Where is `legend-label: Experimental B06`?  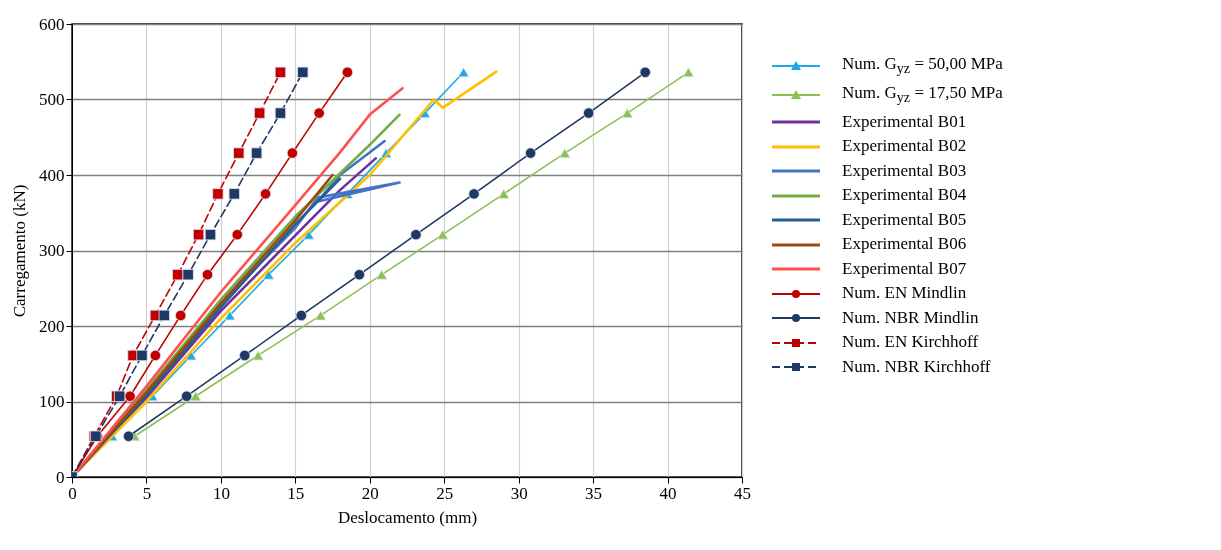
legend-label: Experimental B06 is located at coordinates (904, 244).